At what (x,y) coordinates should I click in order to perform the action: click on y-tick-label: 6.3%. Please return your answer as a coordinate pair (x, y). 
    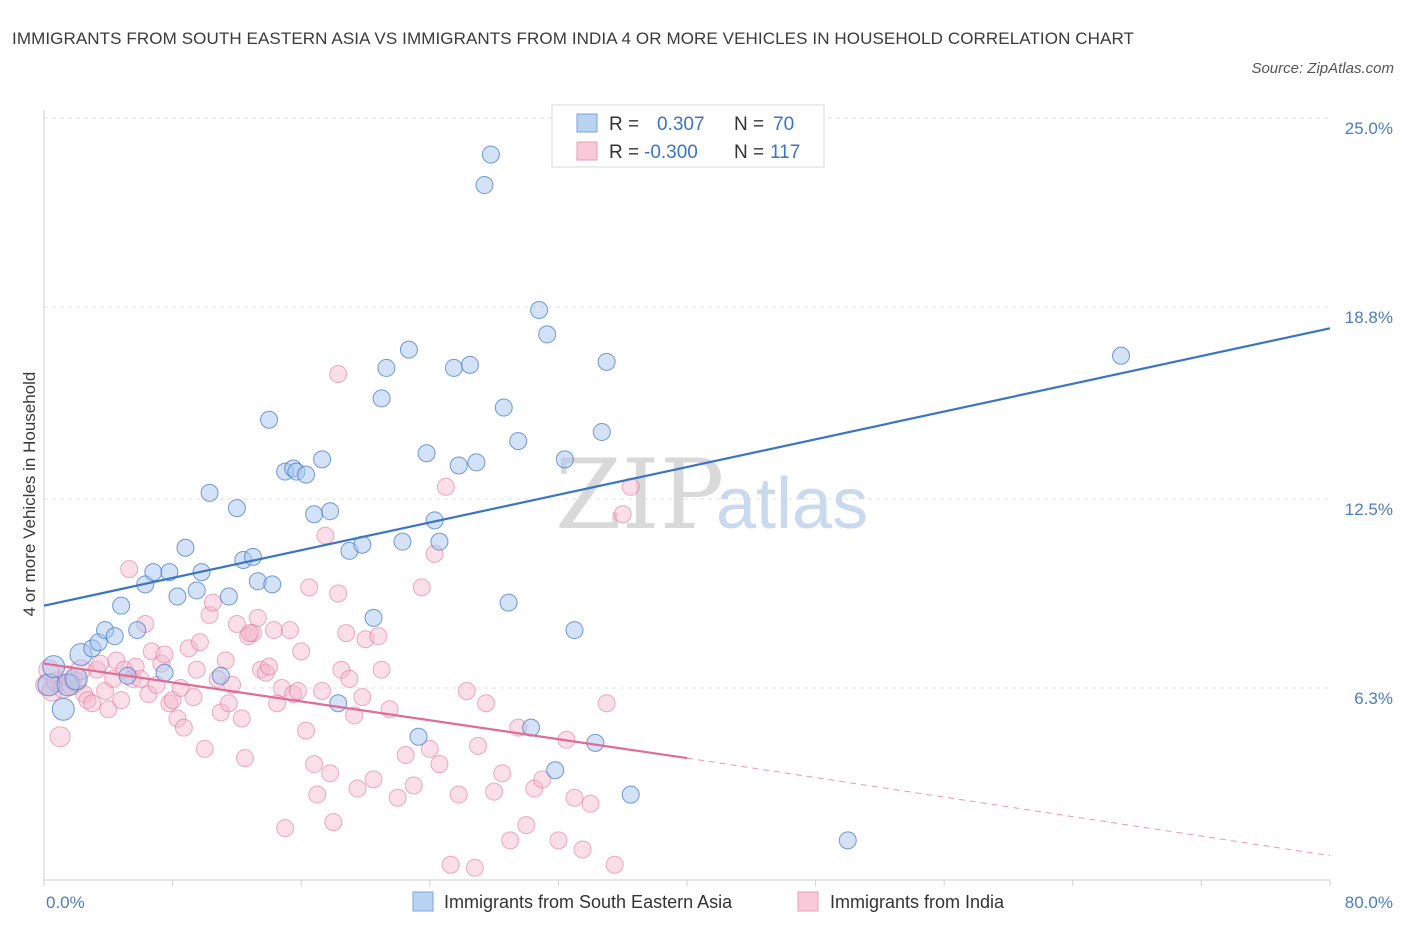
    Looking at the image, I should click on (1373, 698).